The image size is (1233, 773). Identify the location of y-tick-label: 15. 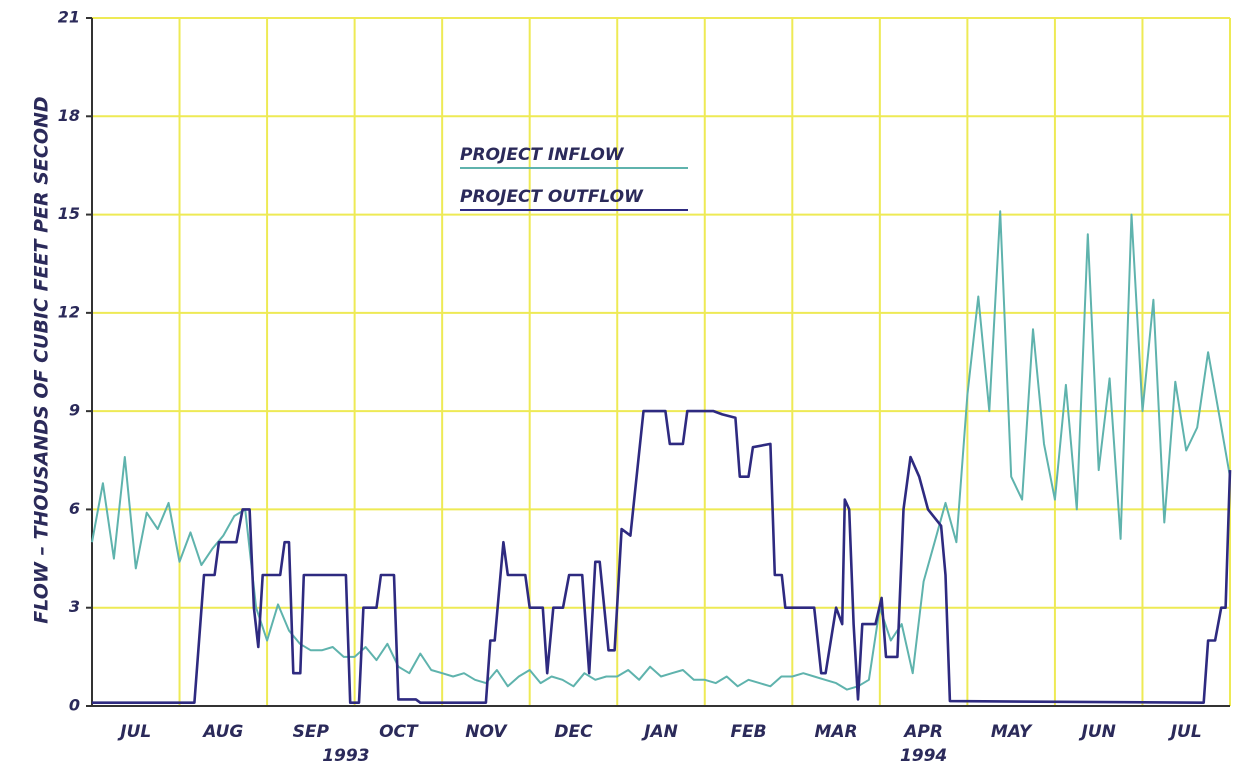
(69, 213).